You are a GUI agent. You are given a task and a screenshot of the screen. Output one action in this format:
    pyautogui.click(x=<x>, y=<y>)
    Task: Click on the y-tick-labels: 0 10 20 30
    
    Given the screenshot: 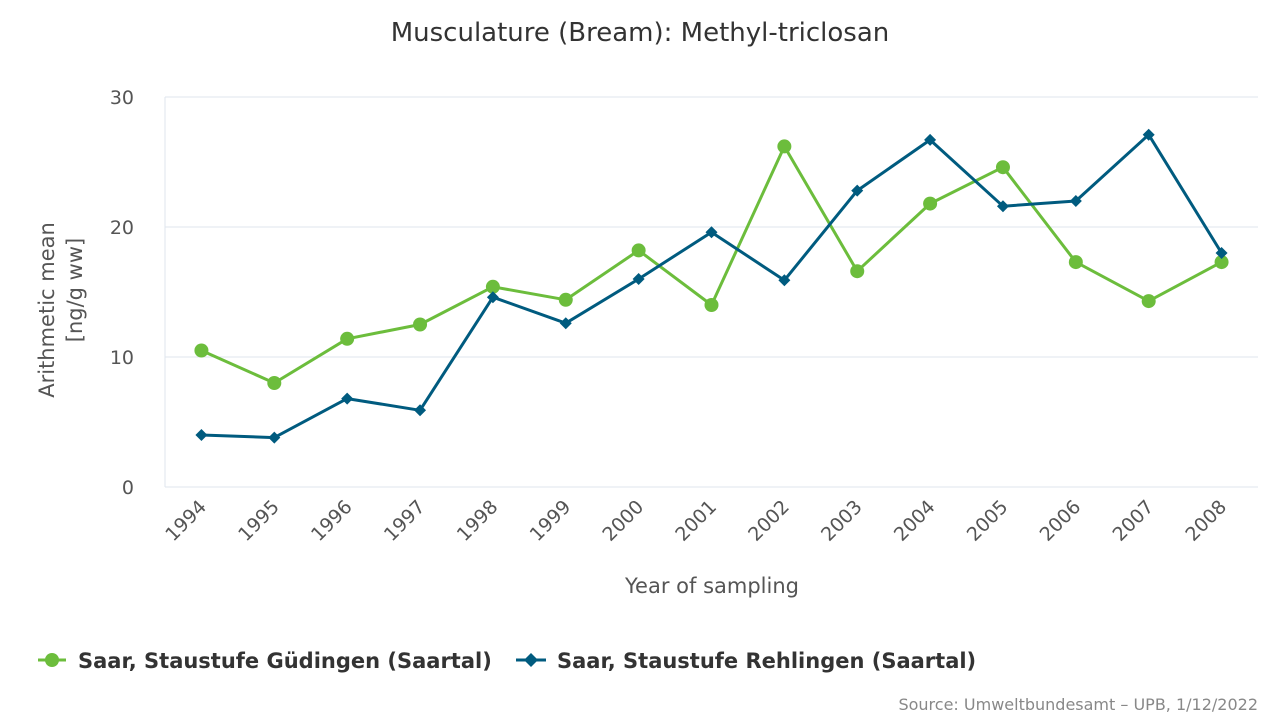 What is the action you would take?
    pyautogui.click(x=122, y=293)
    